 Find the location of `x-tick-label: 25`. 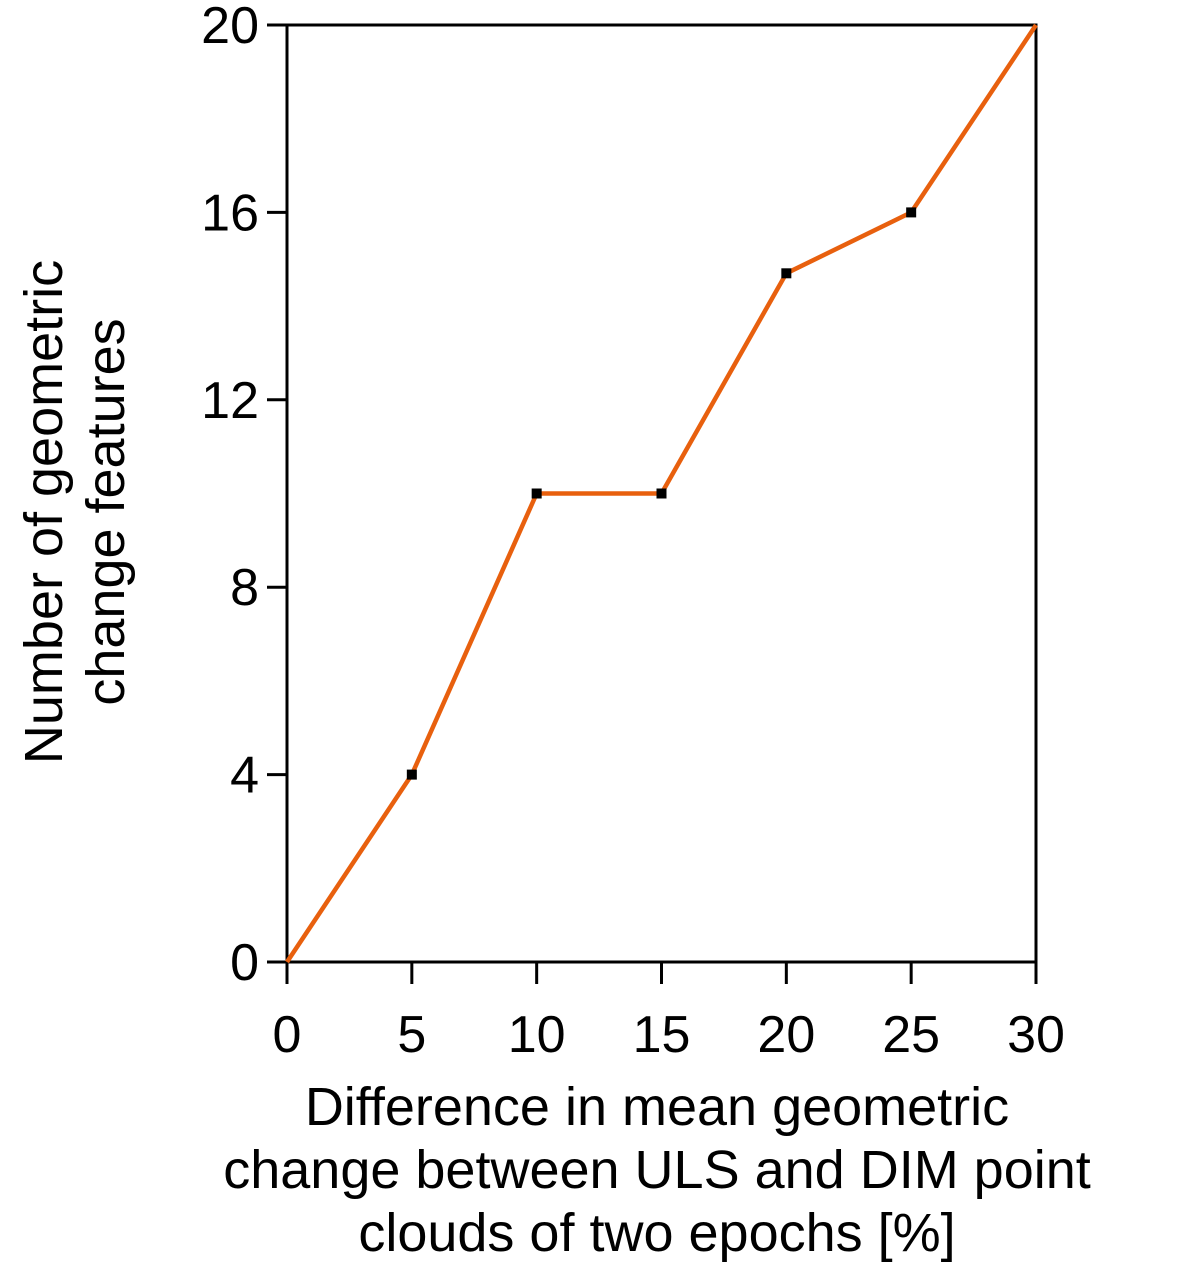

x-tick-label: 25 is located at coordinates (911, 1035).